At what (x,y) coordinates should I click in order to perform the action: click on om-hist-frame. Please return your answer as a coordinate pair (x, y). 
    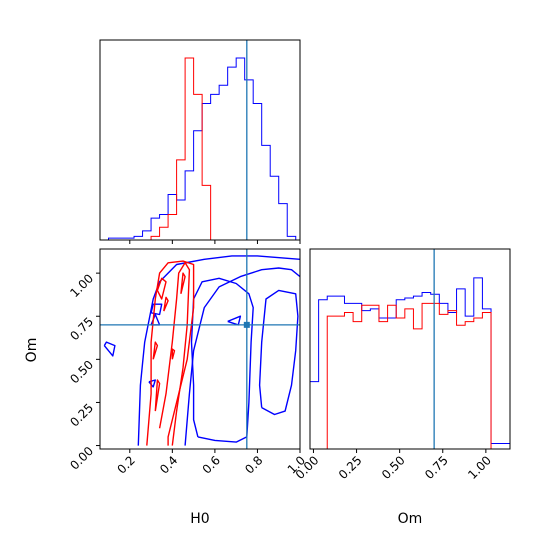
    Looking at the image, I should click on (410, 349).